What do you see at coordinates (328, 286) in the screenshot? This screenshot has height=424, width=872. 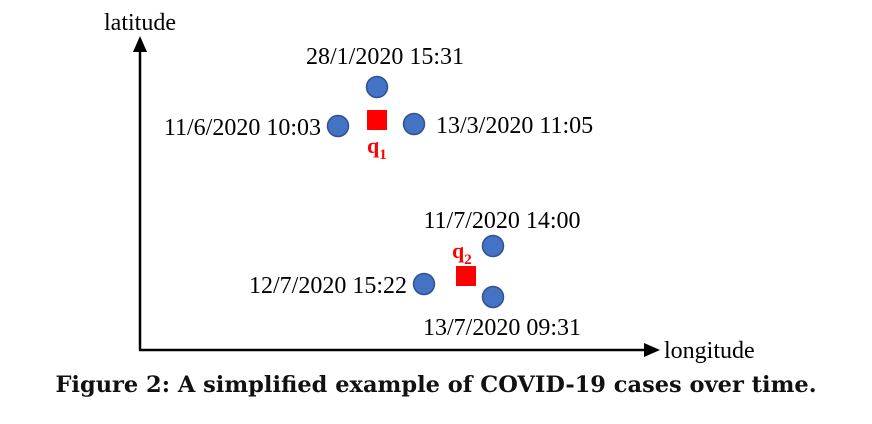 I see `case-timestamp-label: 12/7/2020 15:22` at bounding box center [328, 286].